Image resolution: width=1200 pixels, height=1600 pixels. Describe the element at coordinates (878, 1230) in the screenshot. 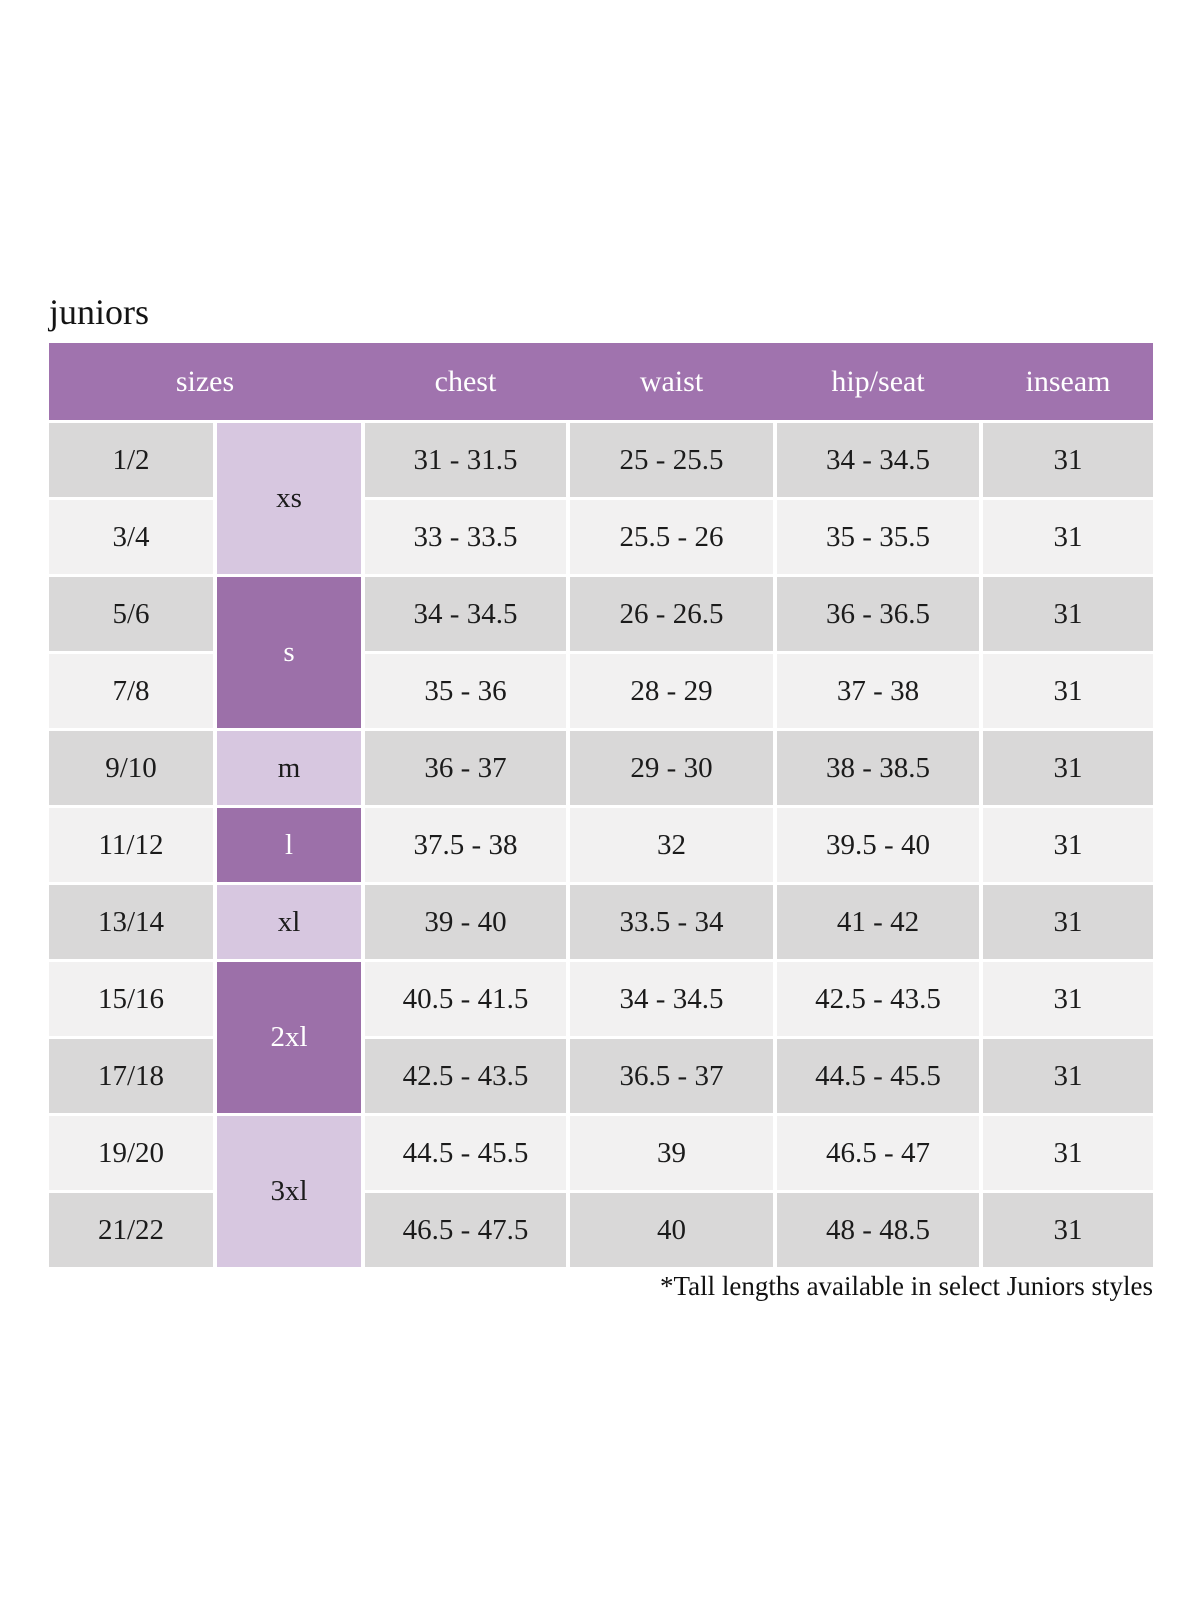

I see `hip-seat-cell: 48 - 48.5` at that location.